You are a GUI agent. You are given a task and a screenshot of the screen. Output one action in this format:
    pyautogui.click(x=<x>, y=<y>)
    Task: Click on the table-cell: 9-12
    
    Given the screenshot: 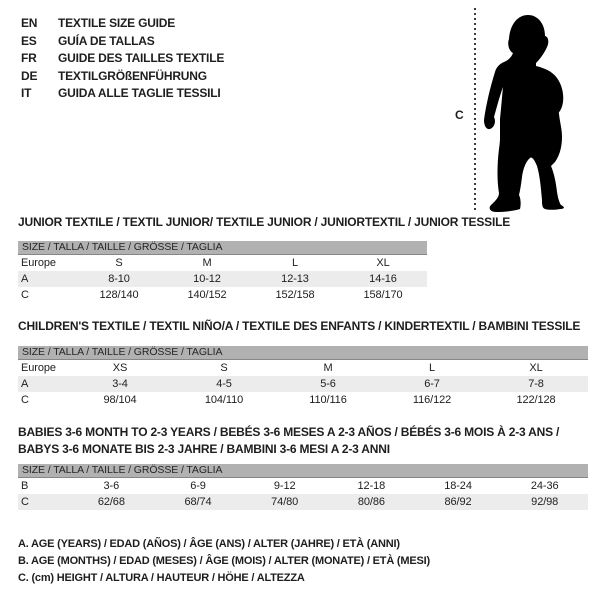 What is the action you would take?
    pyautogui.click(x=284, y=486)
    